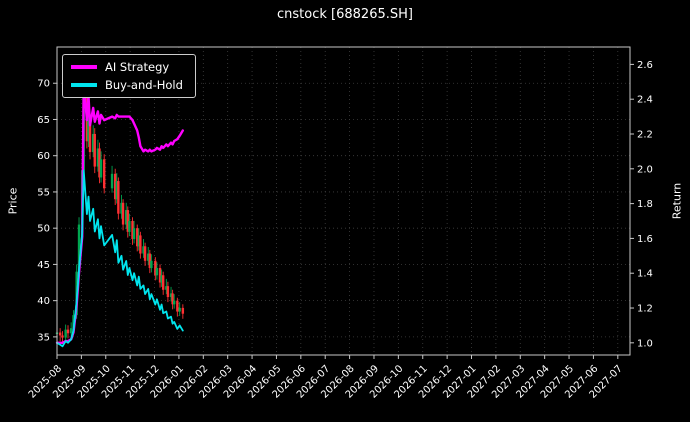  I want to click on svg-text: 1.8, so click(645, 204).